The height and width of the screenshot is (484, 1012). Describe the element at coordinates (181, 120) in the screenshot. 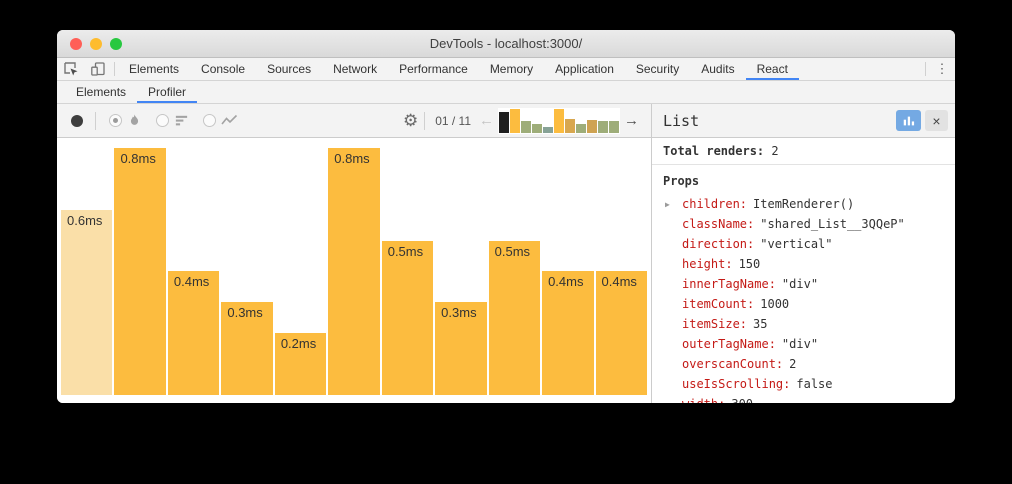

I see `ranked-bars-icon` at that location.